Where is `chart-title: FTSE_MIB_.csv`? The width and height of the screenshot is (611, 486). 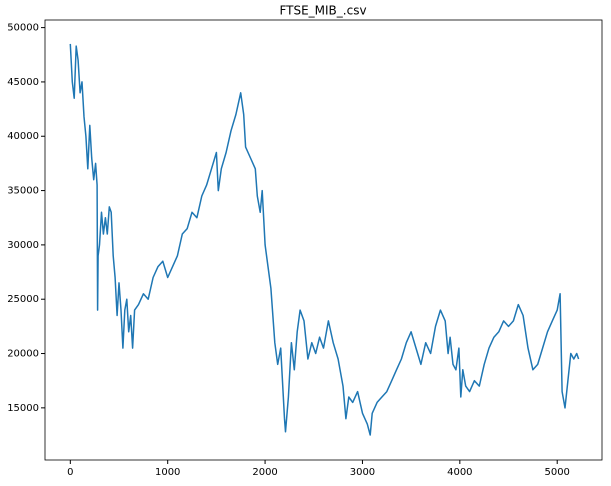
chart-title: FTSE_MIB_.csv is located at coordinates (322, 11).